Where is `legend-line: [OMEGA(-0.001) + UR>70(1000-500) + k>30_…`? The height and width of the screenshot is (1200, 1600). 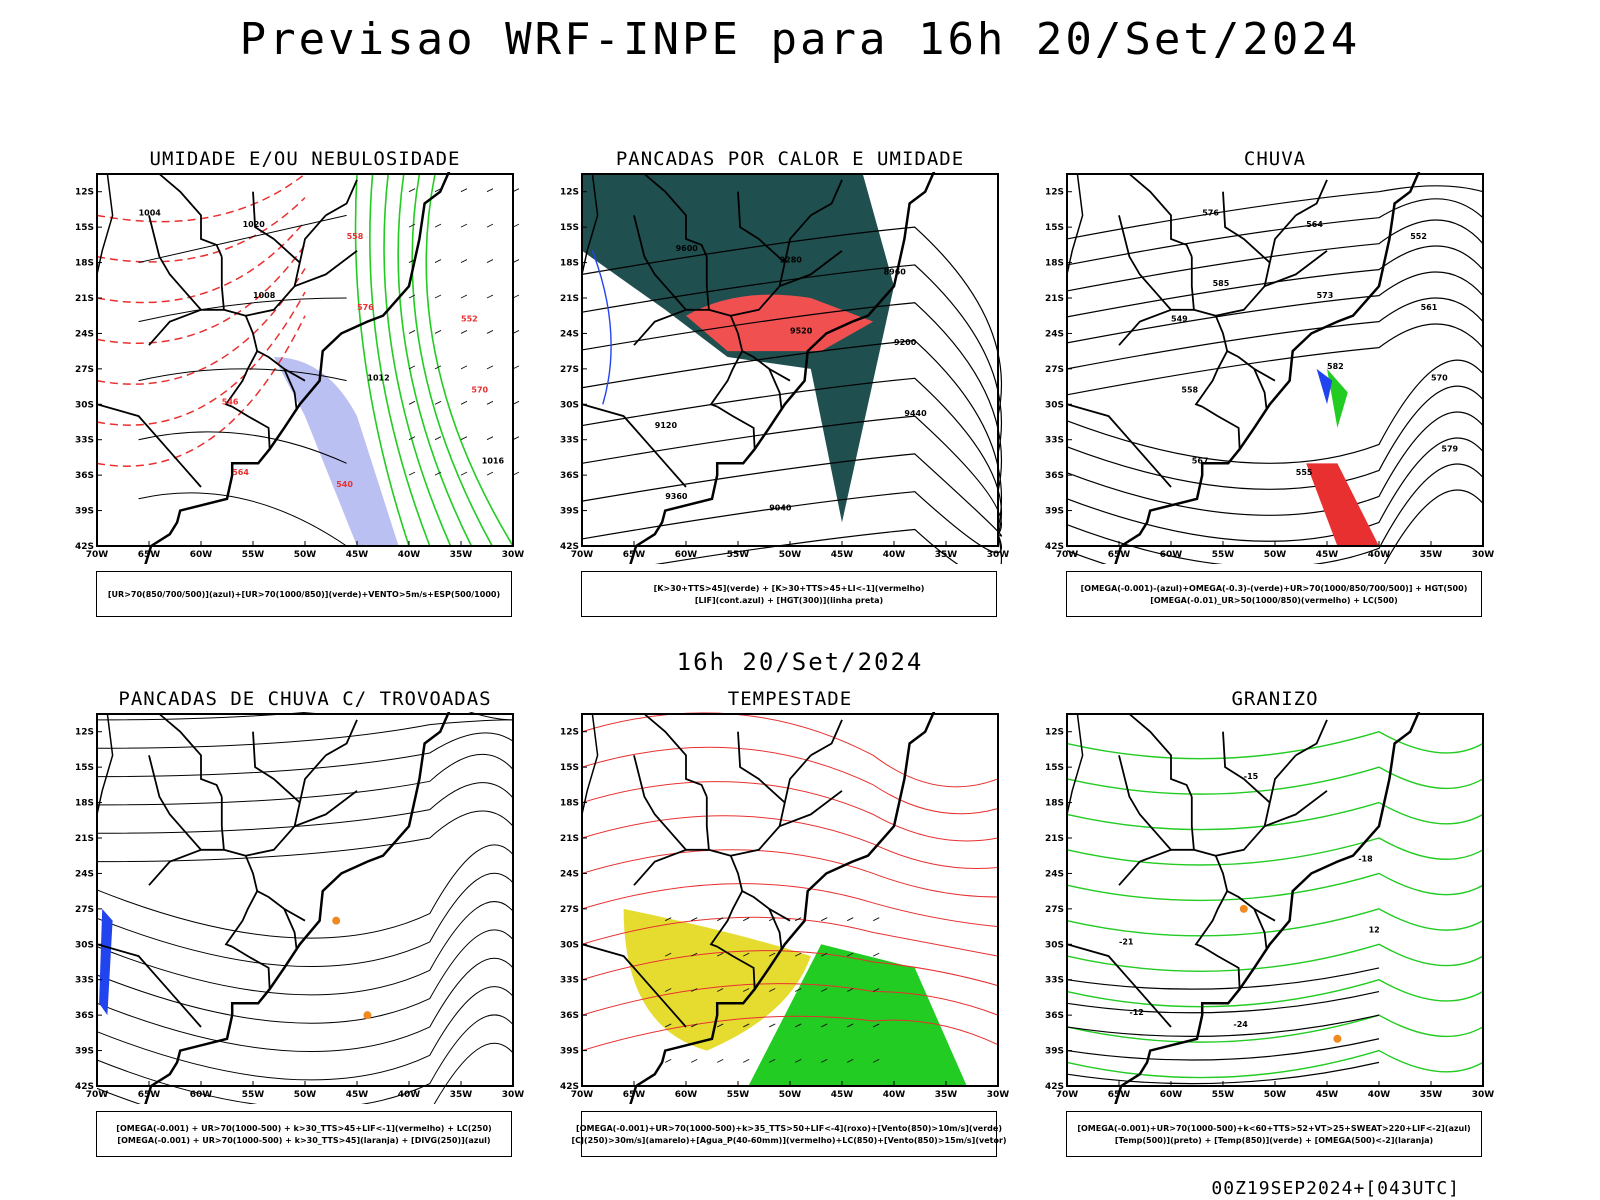
legend-line: [OMEGA(-0.001) + UR>70(1000-500) + k>30_… is located at coordinates (304, 1140).